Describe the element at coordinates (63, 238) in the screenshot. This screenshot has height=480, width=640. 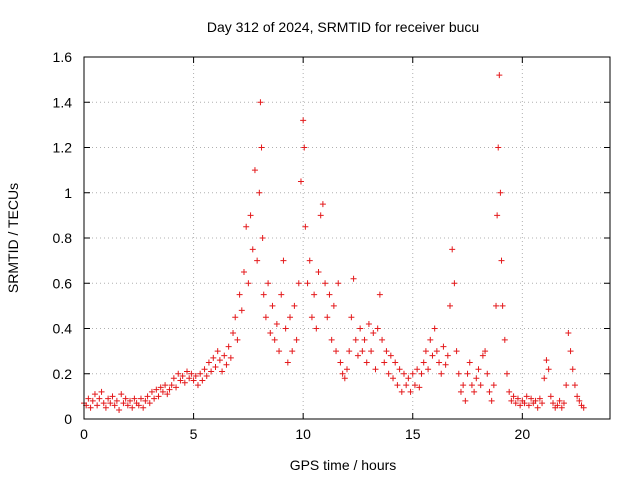
I see `y-tick-label: 0.8` at that location.